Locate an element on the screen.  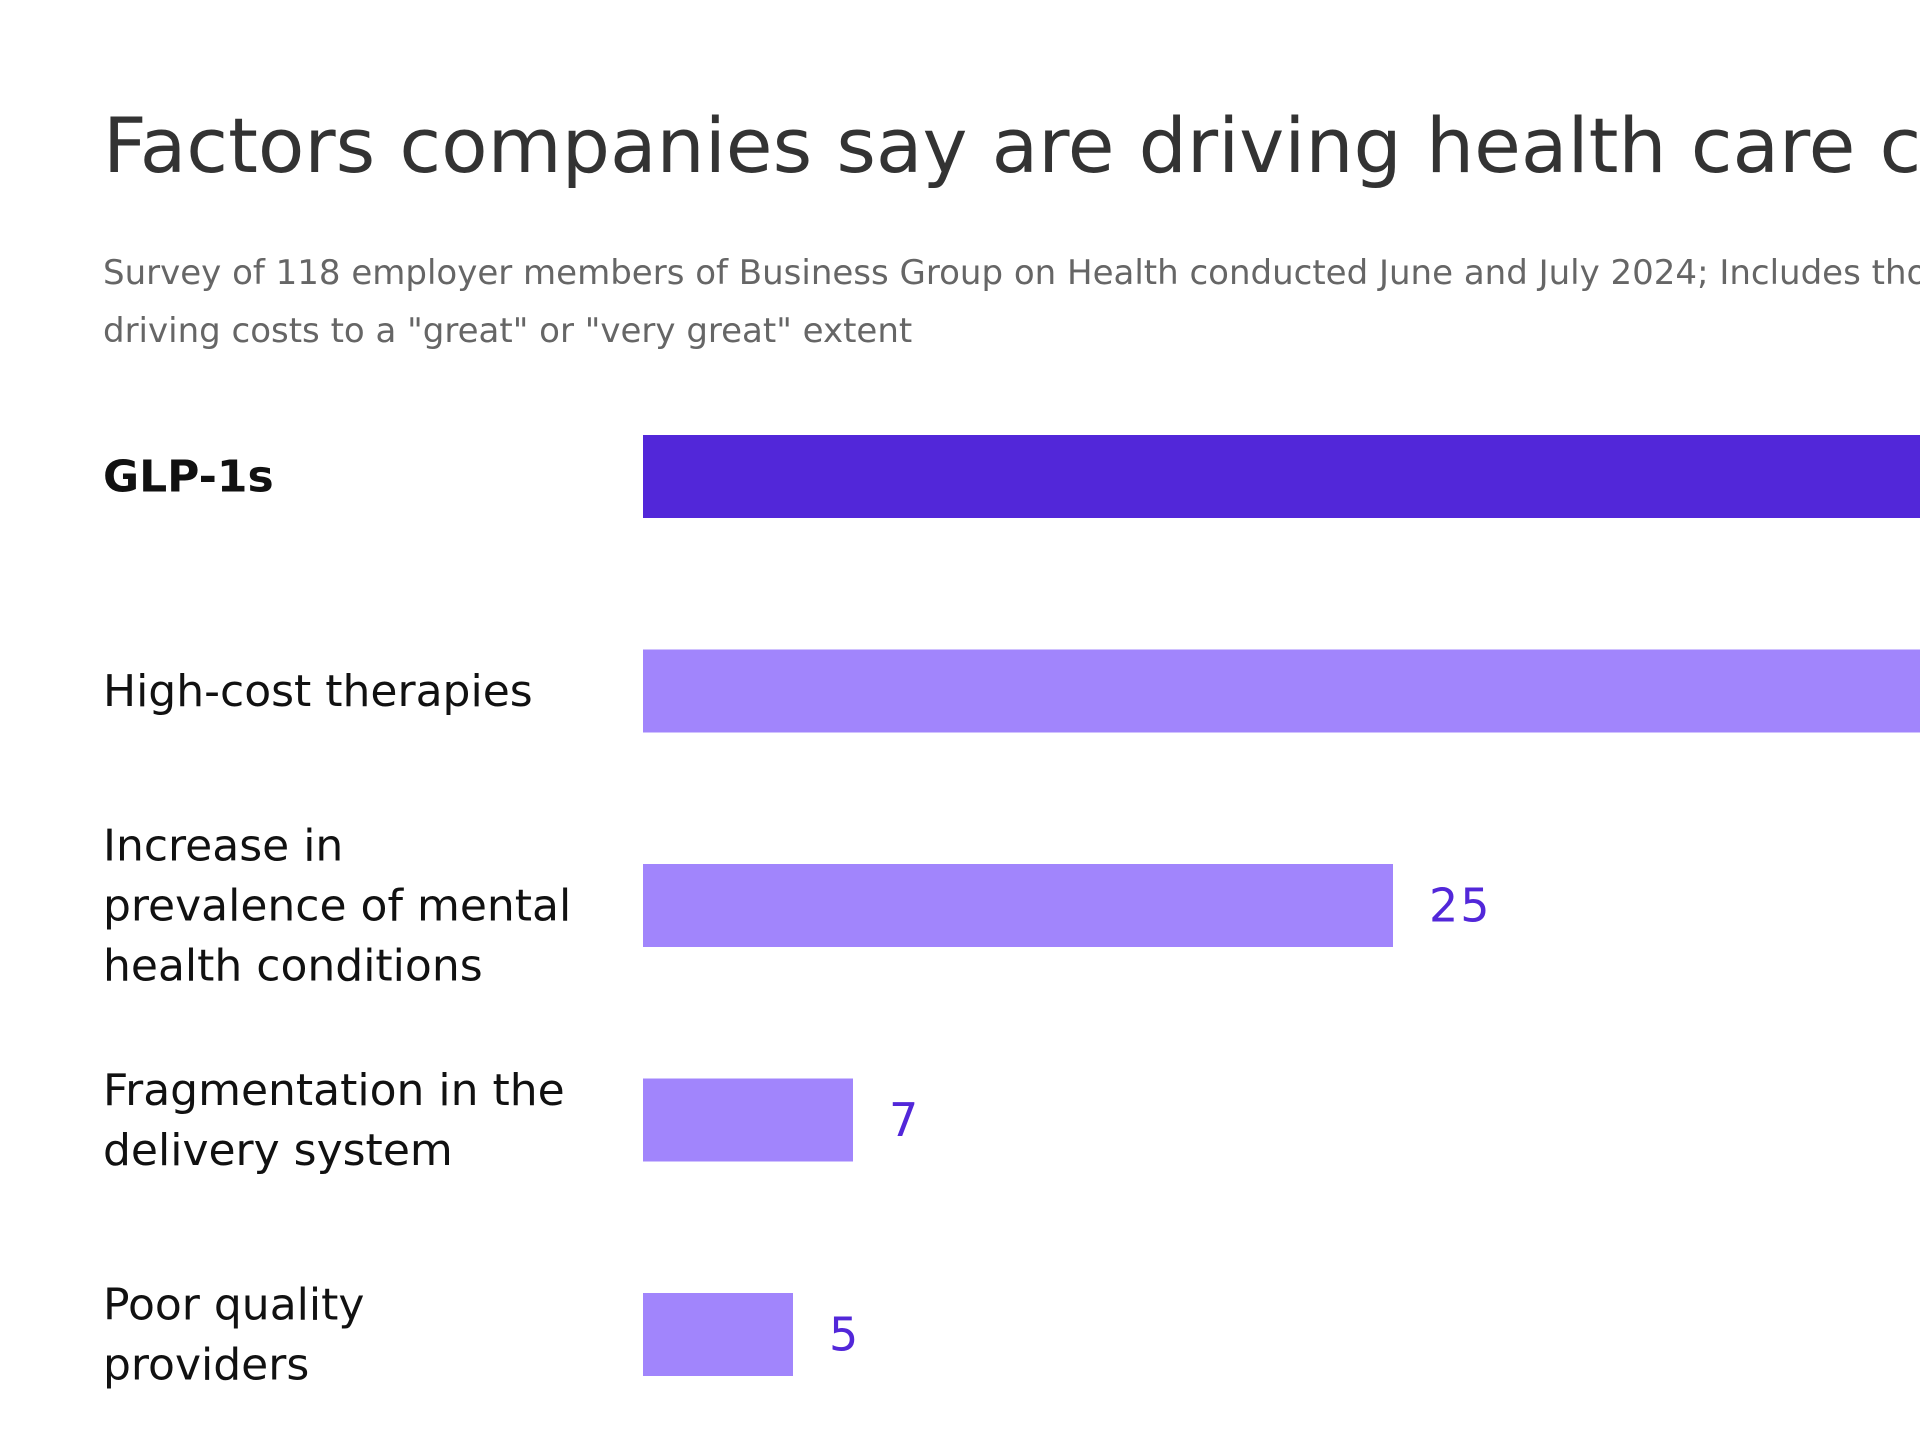
category-label-line: Fragmentation in the is located at coordinates (334, 1090).